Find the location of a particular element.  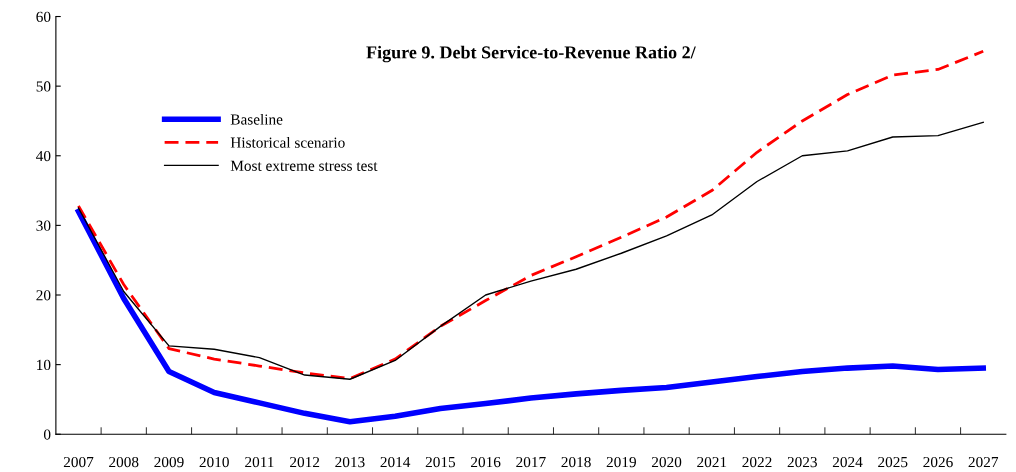

y-tick-label: 60 is located at coordinates (43, 16).